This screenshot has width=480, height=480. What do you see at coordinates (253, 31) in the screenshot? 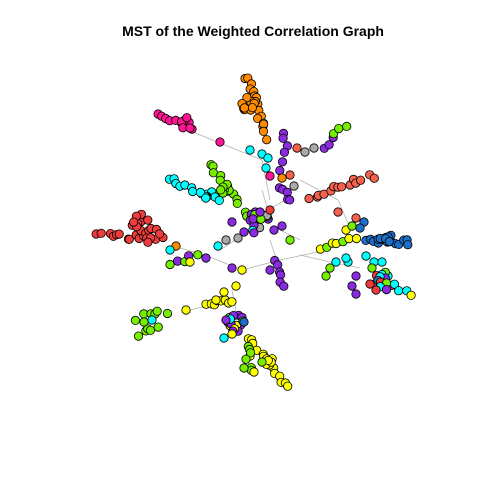
I see `figure-title: MST of the Weighted Correlation Graph` at bounding box center [253, 31].